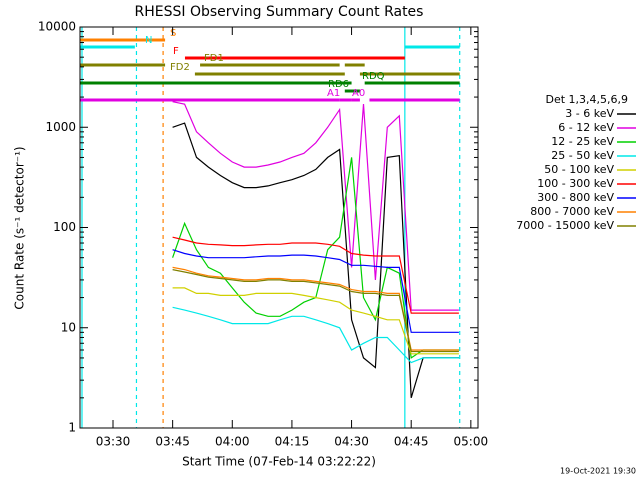 The image size is (640, 480). I want to click on flag-label: S, so click(173, 33).